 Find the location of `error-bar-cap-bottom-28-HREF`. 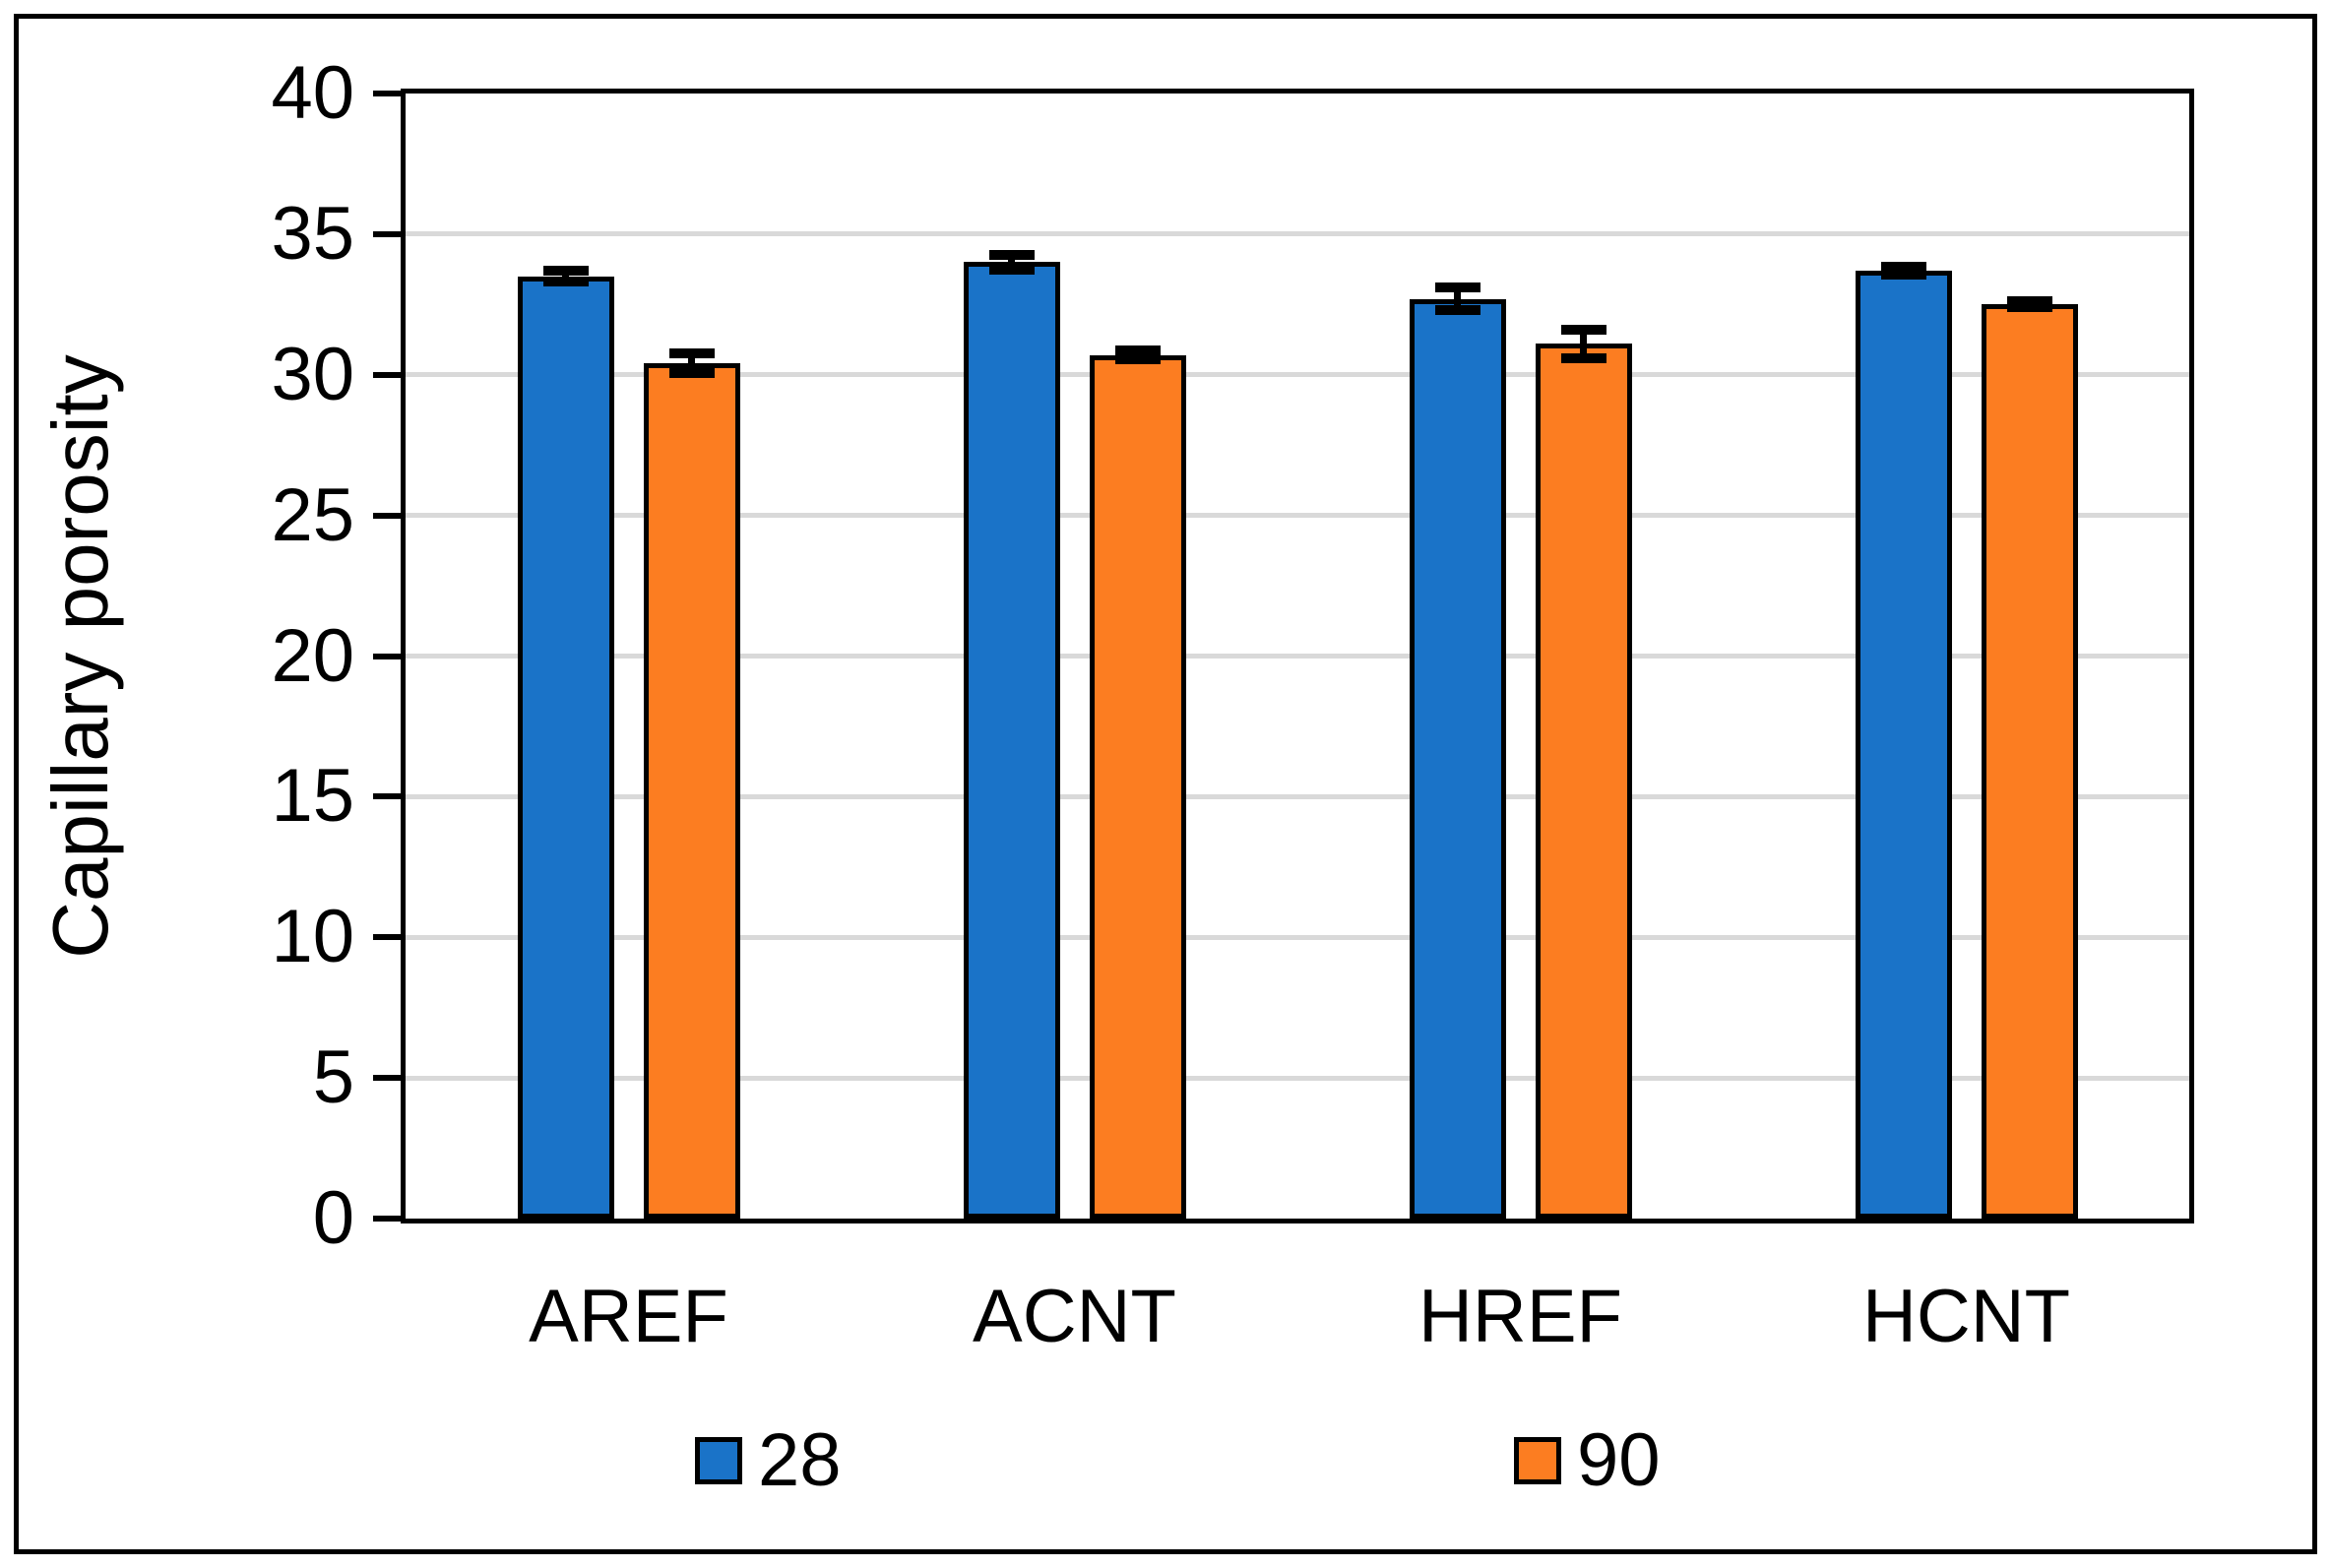

error-bar-cap-bottom-28-HREF is located at coordinates (1457, 310).